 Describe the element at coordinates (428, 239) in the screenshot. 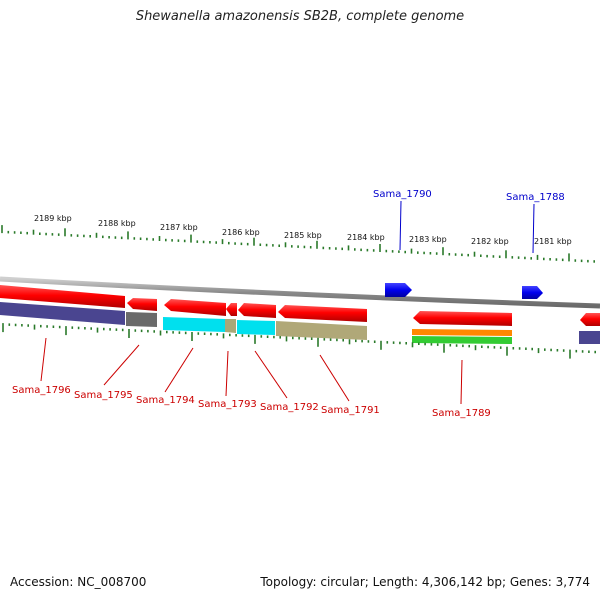

I see `scale-label: 2183 kbp` at that location.